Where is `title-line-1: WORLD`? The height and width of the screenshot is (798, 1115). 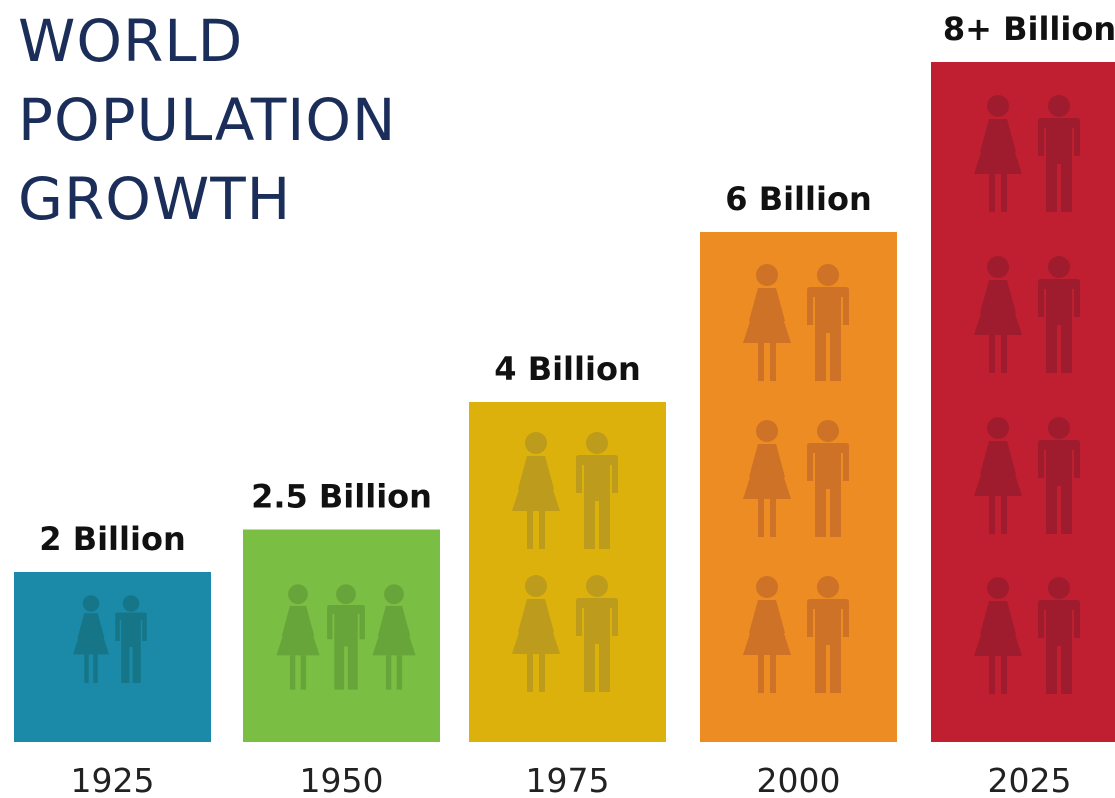 title-line-1: WORLD is located at coordinates (131, 41).